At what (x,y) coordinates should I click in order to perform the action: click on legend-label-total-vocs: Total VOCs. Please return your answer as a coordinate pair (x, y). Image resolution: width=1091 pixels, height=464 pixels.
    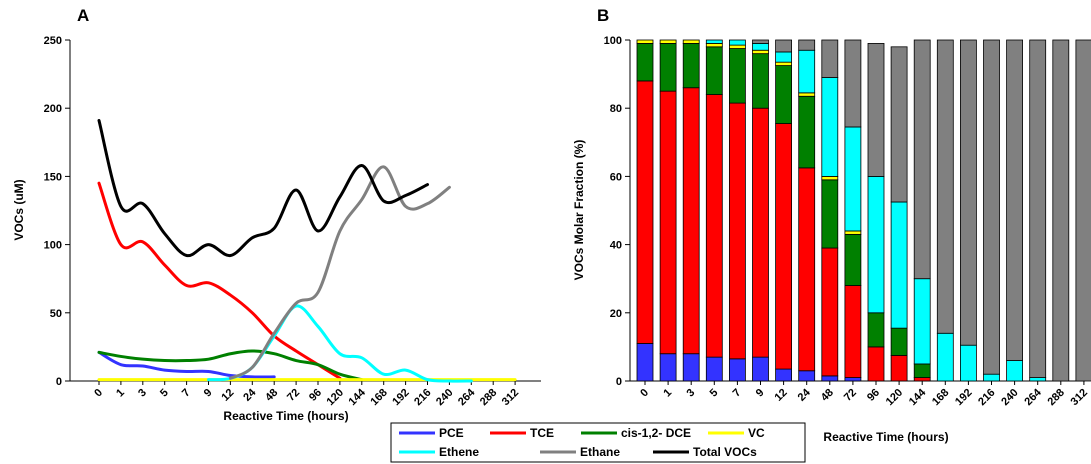
    Looking at the image, I should click on (725, 452).